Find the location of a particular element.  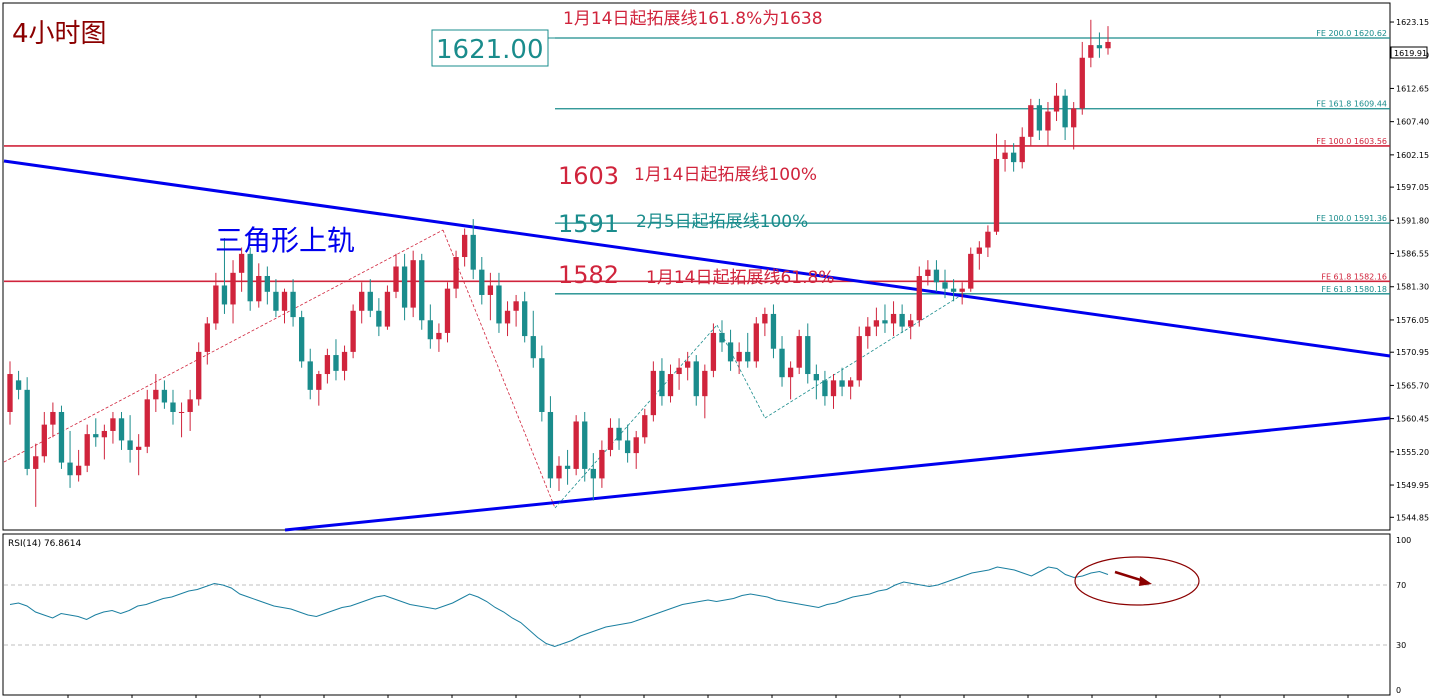

fe-level-label: FE 61.8 1580.18 is located at coordinates (1354, 289).